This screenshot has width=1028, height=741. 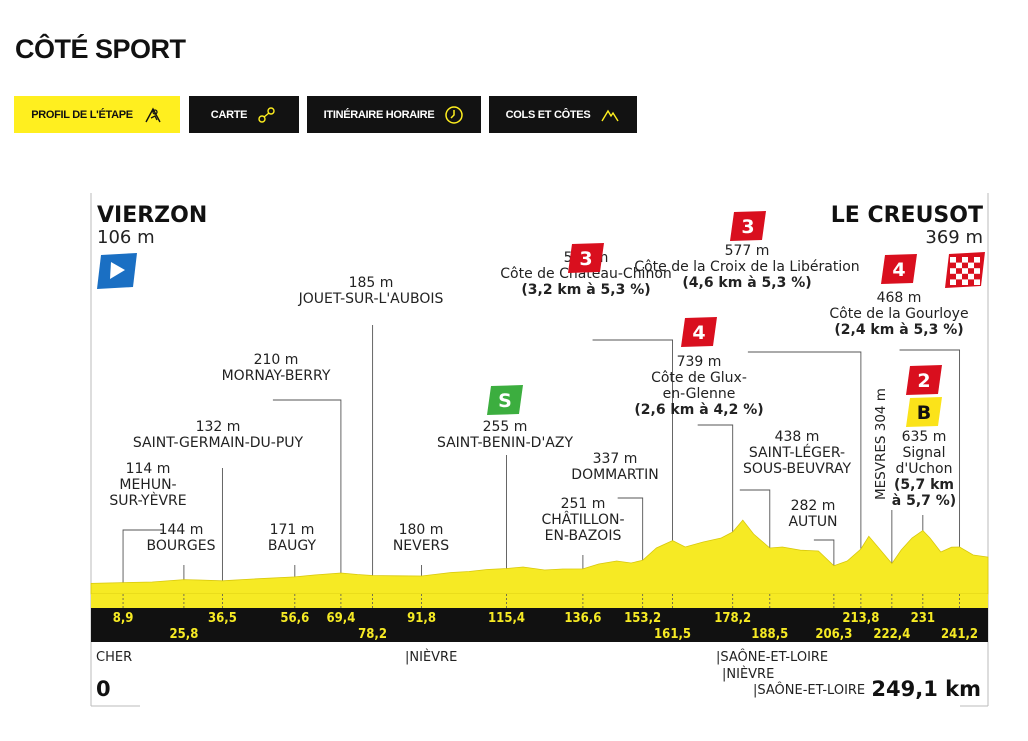 I want to click on place-label-line: Signal, so click(x=923, y=453).